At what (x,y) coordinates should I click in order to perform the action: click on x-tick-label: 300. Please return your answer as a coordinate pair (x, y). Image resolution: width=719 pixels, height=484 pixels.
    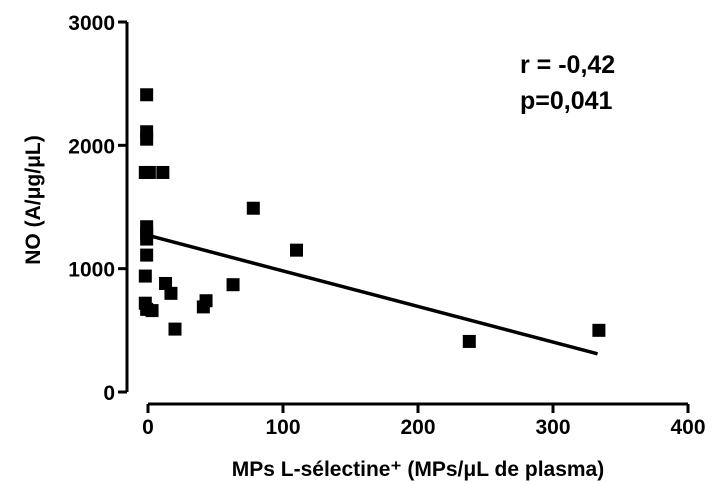
    Looking at the image, I should click on (552, 427).